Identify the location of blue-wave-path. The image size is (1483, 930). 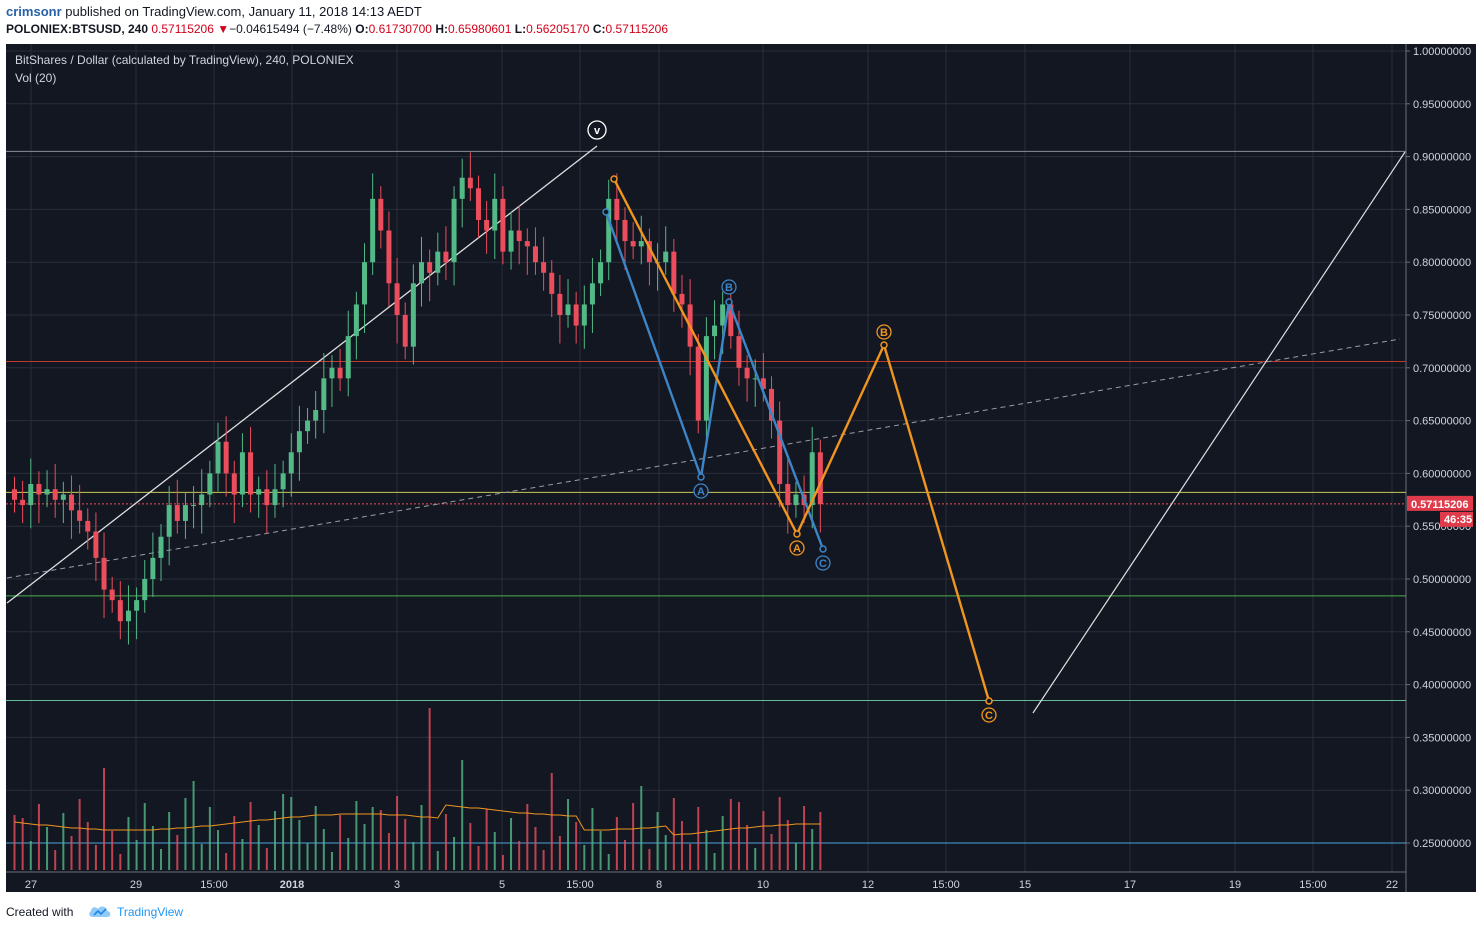
(714, 380).